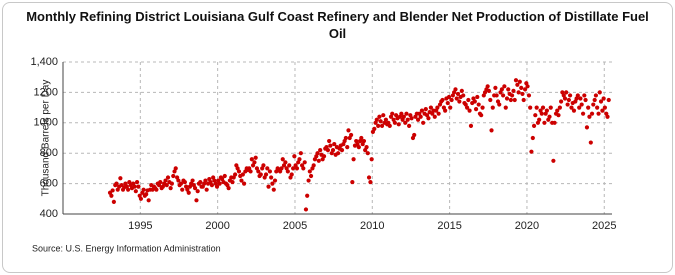  Describe the element at coordinates (449, 226) in the screenshot. I see `x-tick-label: 2015` at that location.